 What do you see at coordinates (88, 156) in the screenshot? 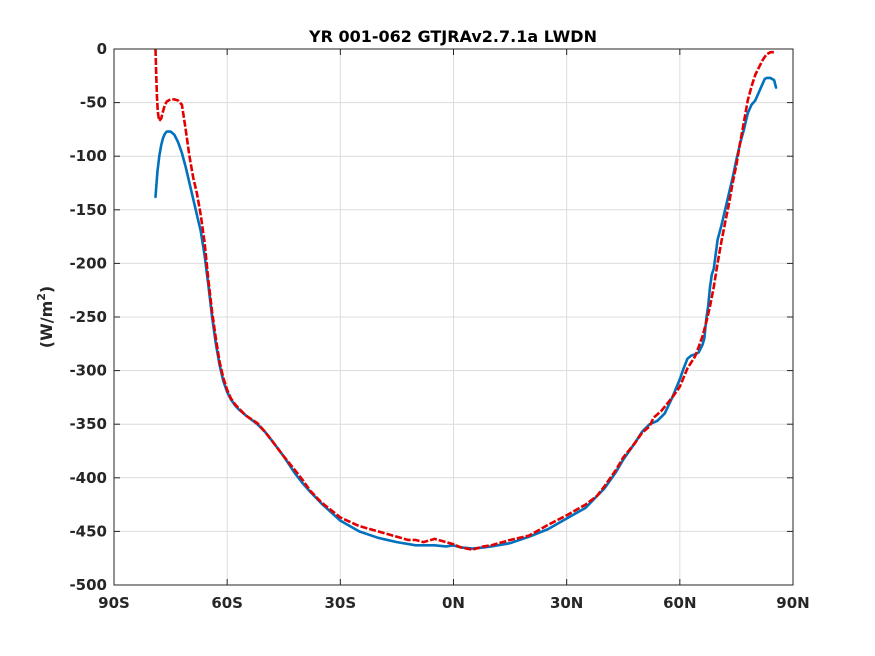
I see `y-tick-label-2: -100` at bounding box center [88, 156].